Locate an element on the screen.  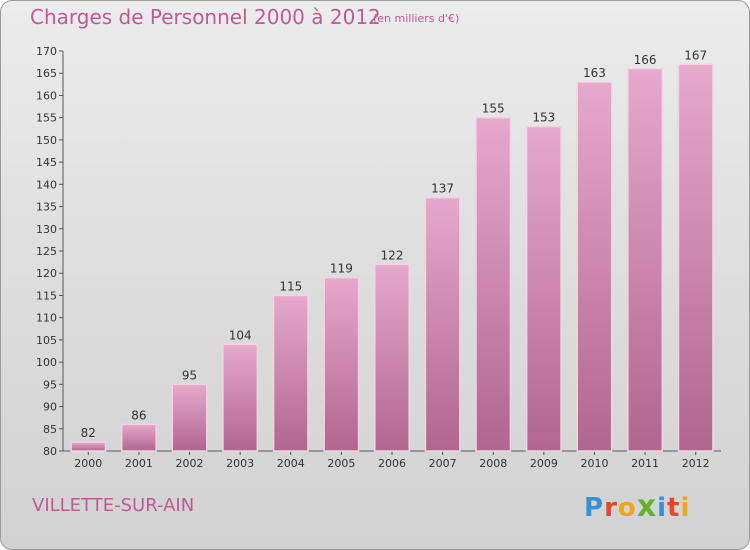
y-tick-label: 120 is located at coordinates (46, 273).